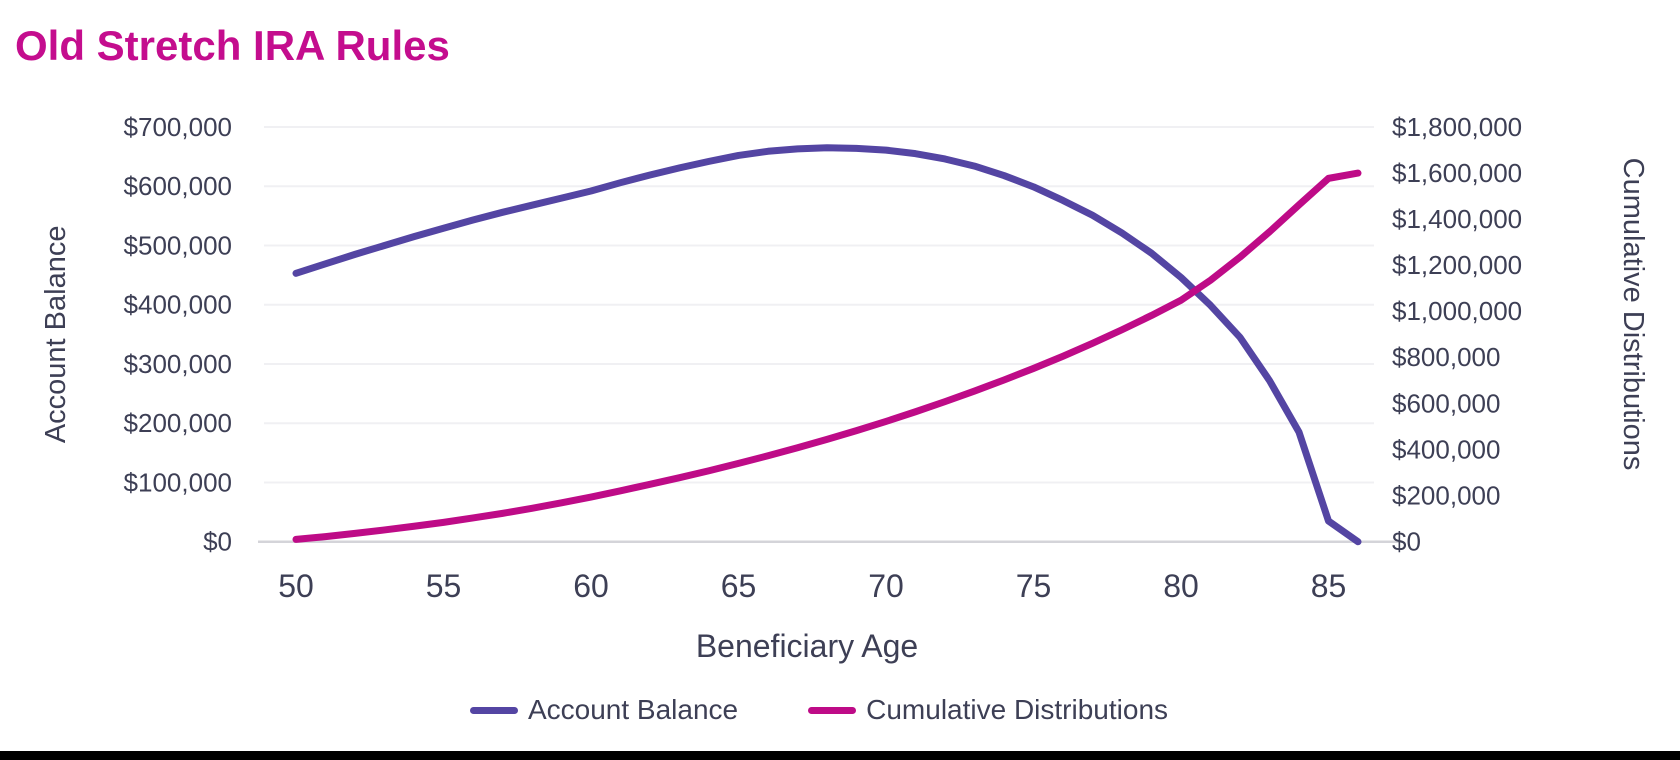 This screenshot has height=760, width=1680. What do you see at coordinates (886, 586) in the screenshot?
I see `x-axis-tick-label: 70` at bounding box center [886, 586].